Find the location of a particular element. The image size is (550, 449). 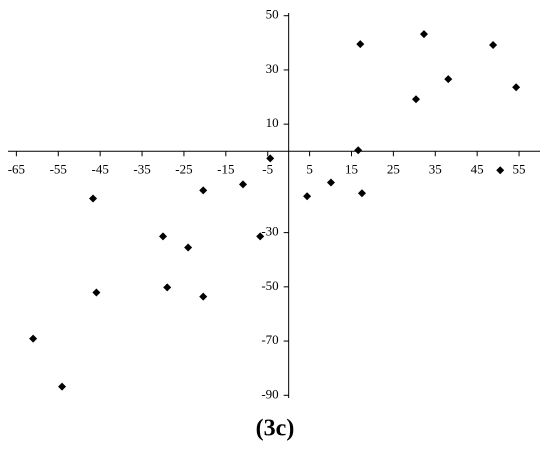

x-tick-label: 5 is located at coordinates (309, 168).